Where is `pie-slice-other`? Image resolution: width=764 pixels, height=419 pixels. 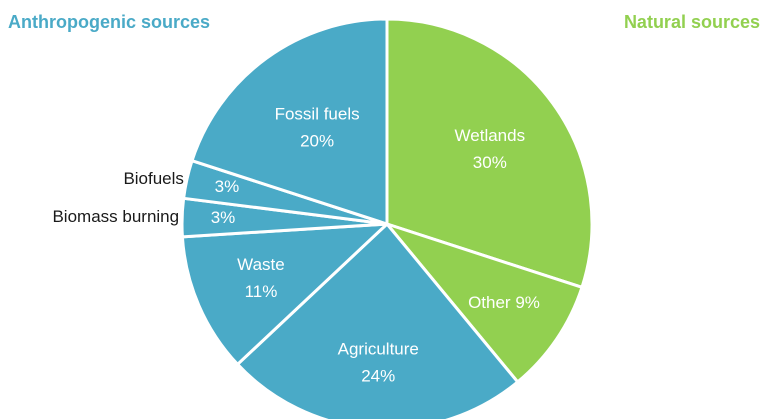
pie-slice-other is located at coordinates (484, 303).